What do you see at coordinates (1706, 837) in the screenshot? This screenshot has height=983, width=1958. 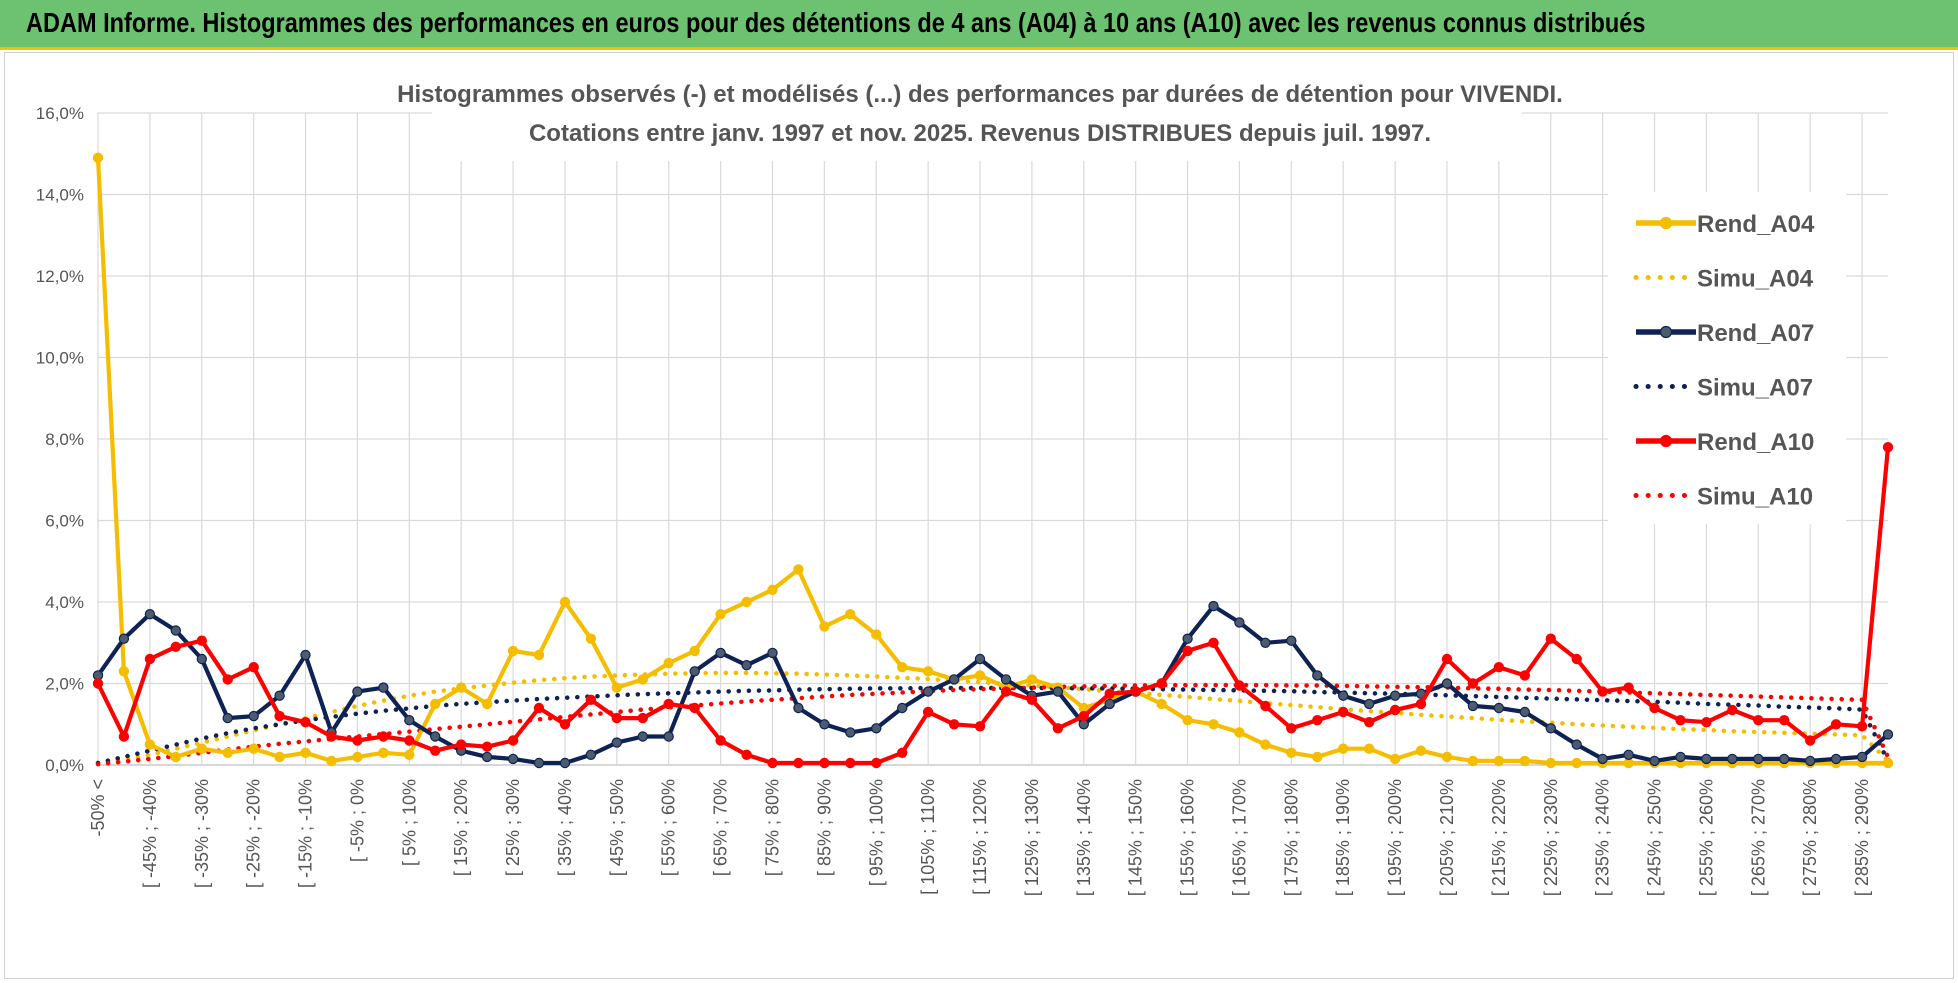 I see `x-tick-label: [ 255% ; 260%` at bounding box center [1706, 837].